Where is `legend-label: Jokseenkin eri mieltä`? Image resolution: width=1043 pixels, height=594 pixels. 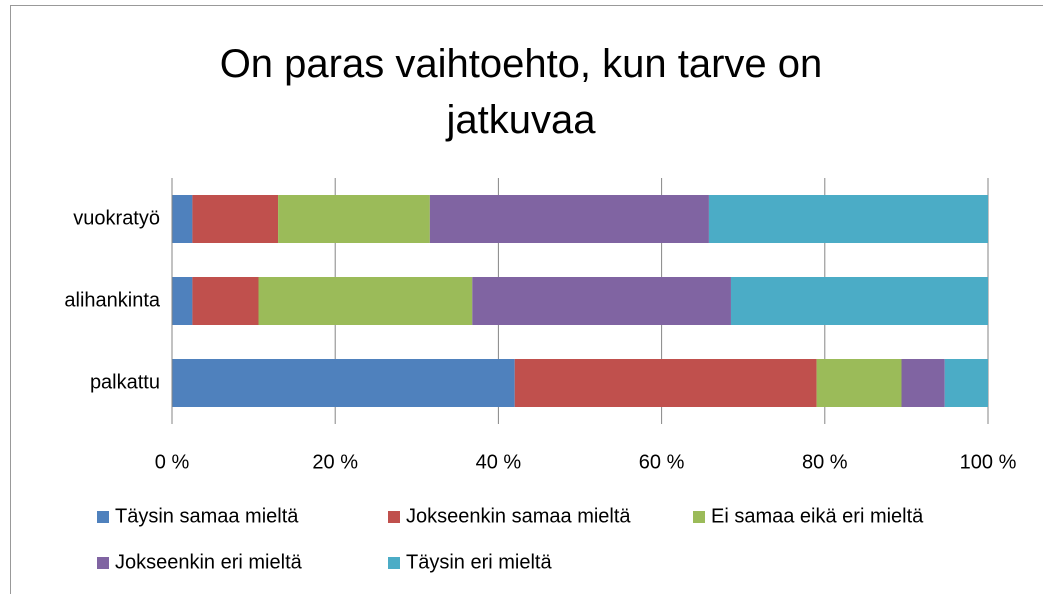
legend-label: Jokseenkin eri mieltä is located at coordinates (209, 562).